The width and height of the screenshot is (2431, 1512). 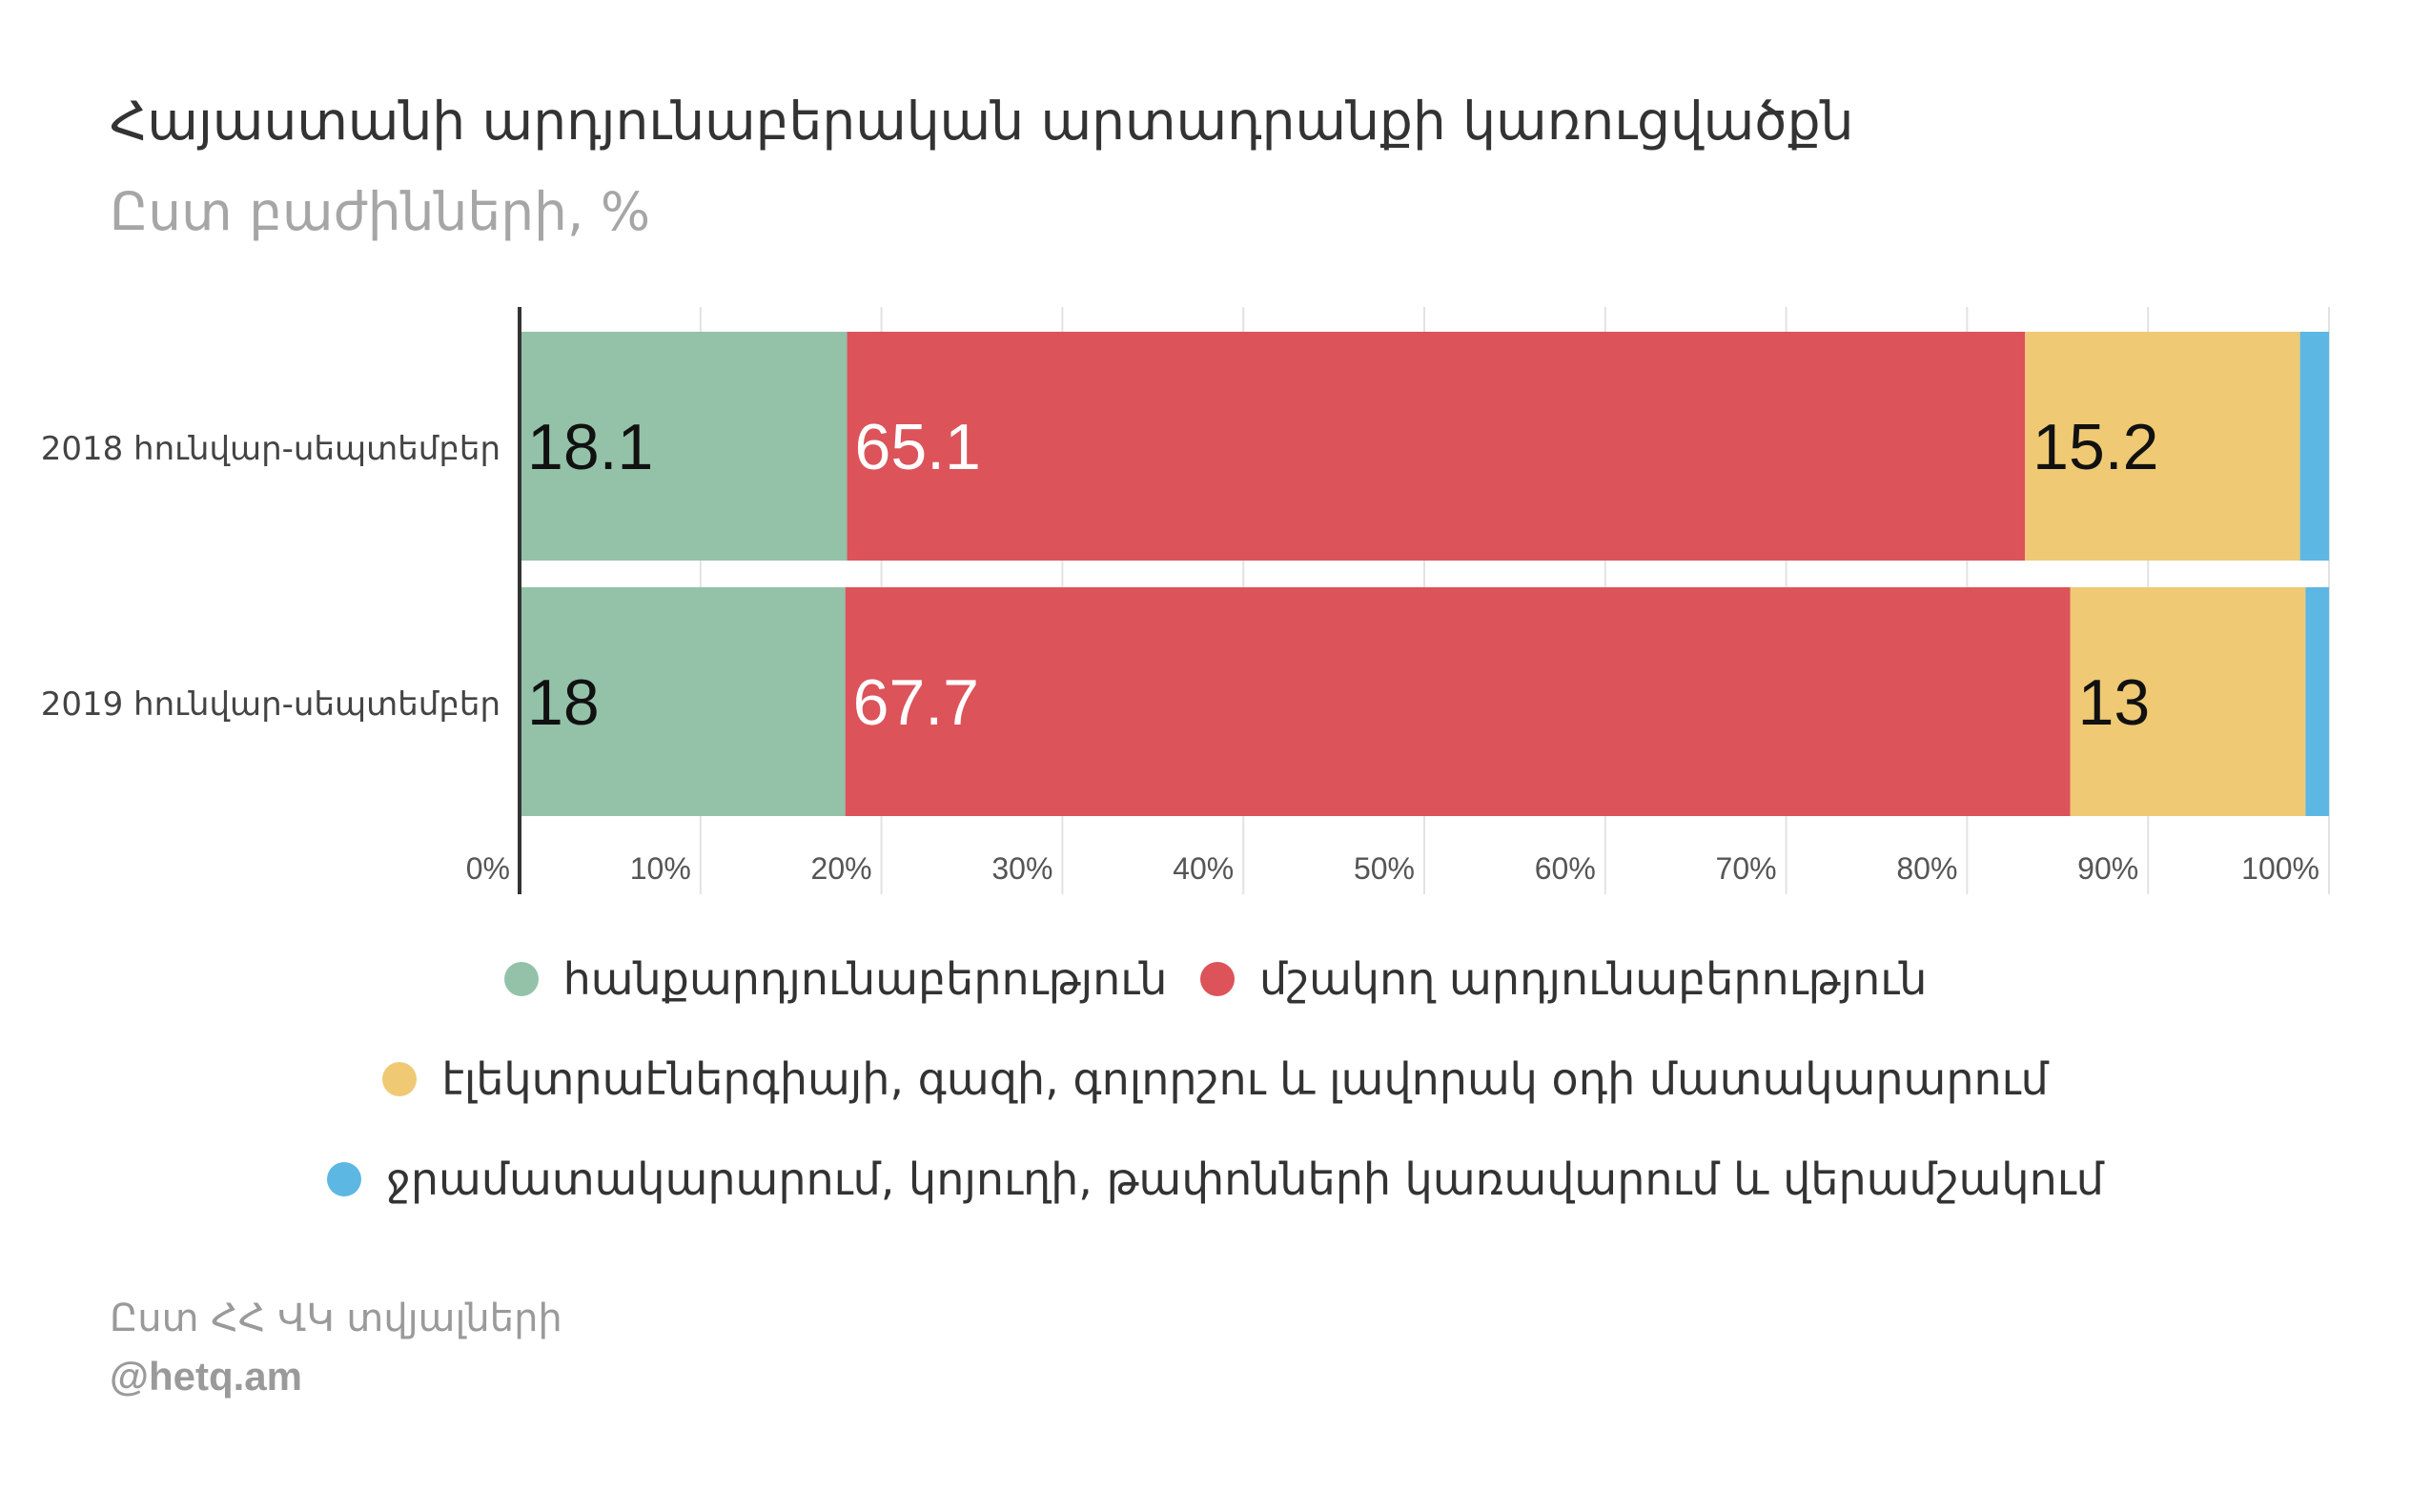 What do you see at coordinates (2095, 447) in the screenshot?
I see `data-label-0-2: 15.2` at bounding box center [2095, 447].